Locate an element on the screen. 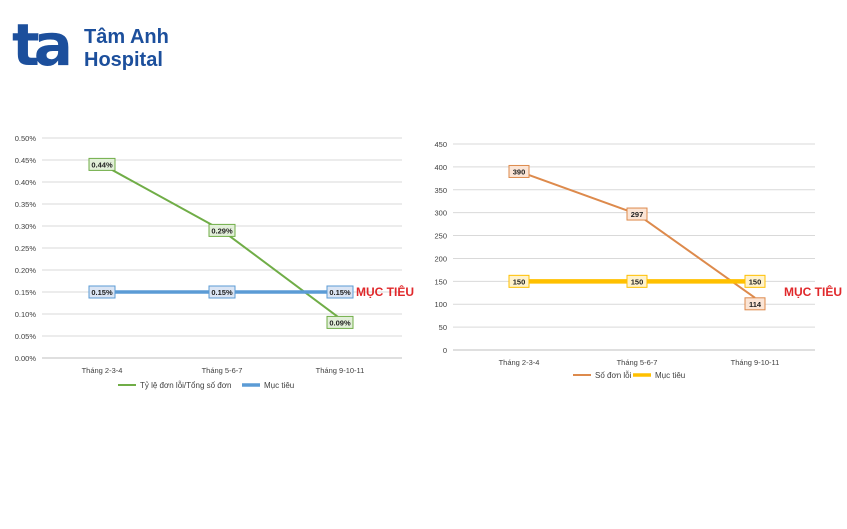 The width and height of the screenshot is (847, 529). data-label: 0.09% is located at coordinates (340, 322).